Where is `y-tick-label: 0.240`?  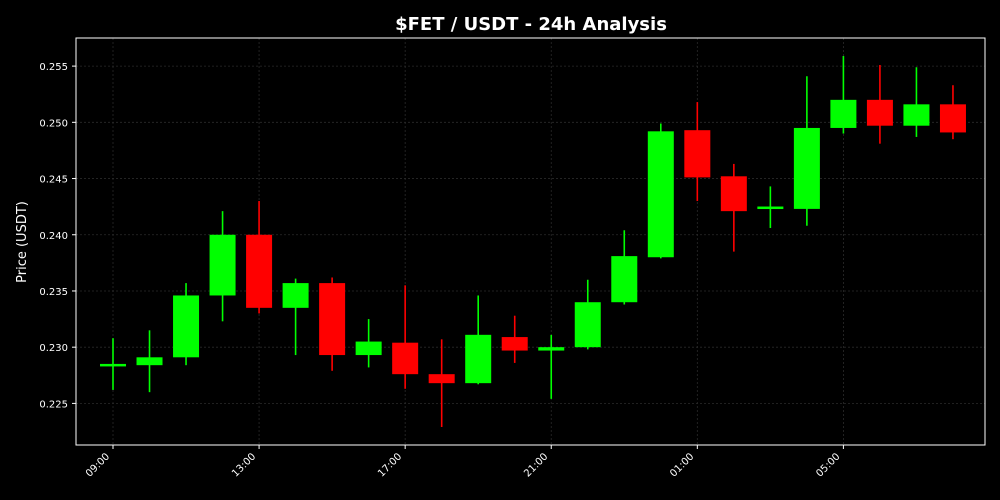
y-tick-label: 0.240 is located at coordinates (53, 236).